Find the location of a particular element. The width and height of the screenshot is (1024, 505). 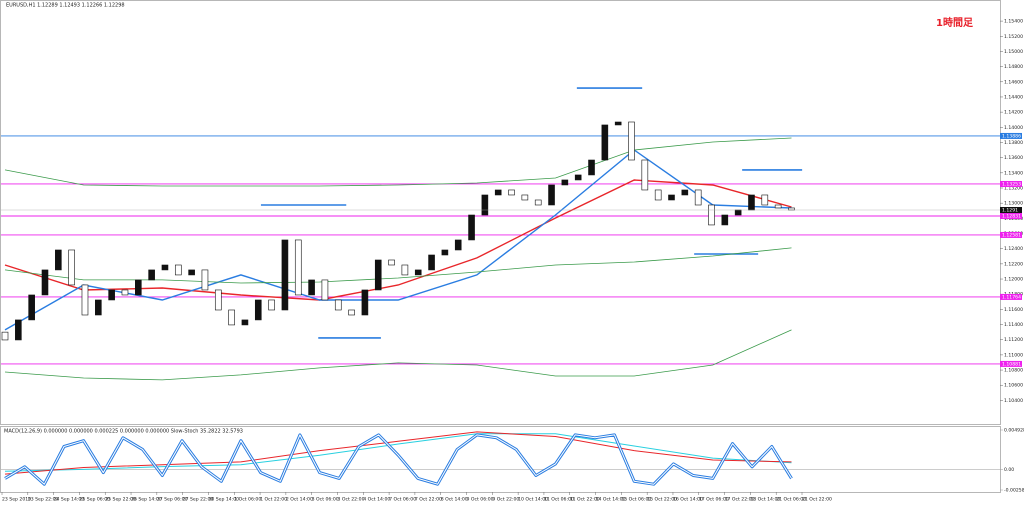

y-tick-label: 1.11600 is located at coordinates (1013, 310).